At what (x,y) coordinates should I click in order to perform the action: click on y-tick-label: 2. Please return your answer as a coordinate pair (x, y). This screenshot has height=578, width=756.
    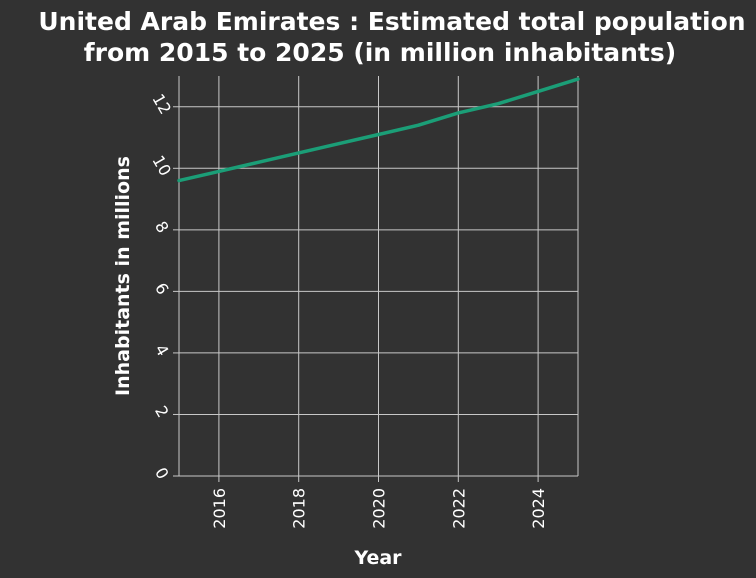
    Looking at the image, I should click on (162, 412).